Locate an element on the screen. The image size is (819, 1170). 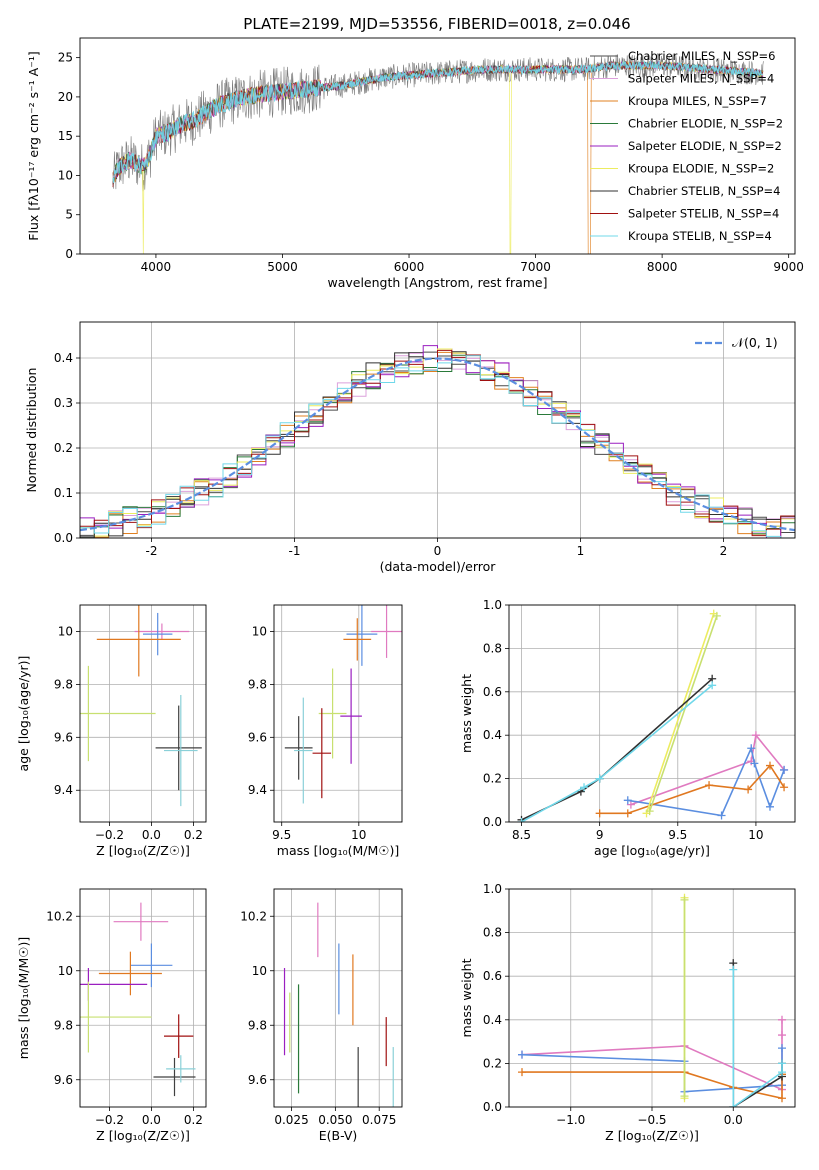
legend-entry-2: Kroupa MILES, N_SSP=7 is located at coordinates (697, 101).